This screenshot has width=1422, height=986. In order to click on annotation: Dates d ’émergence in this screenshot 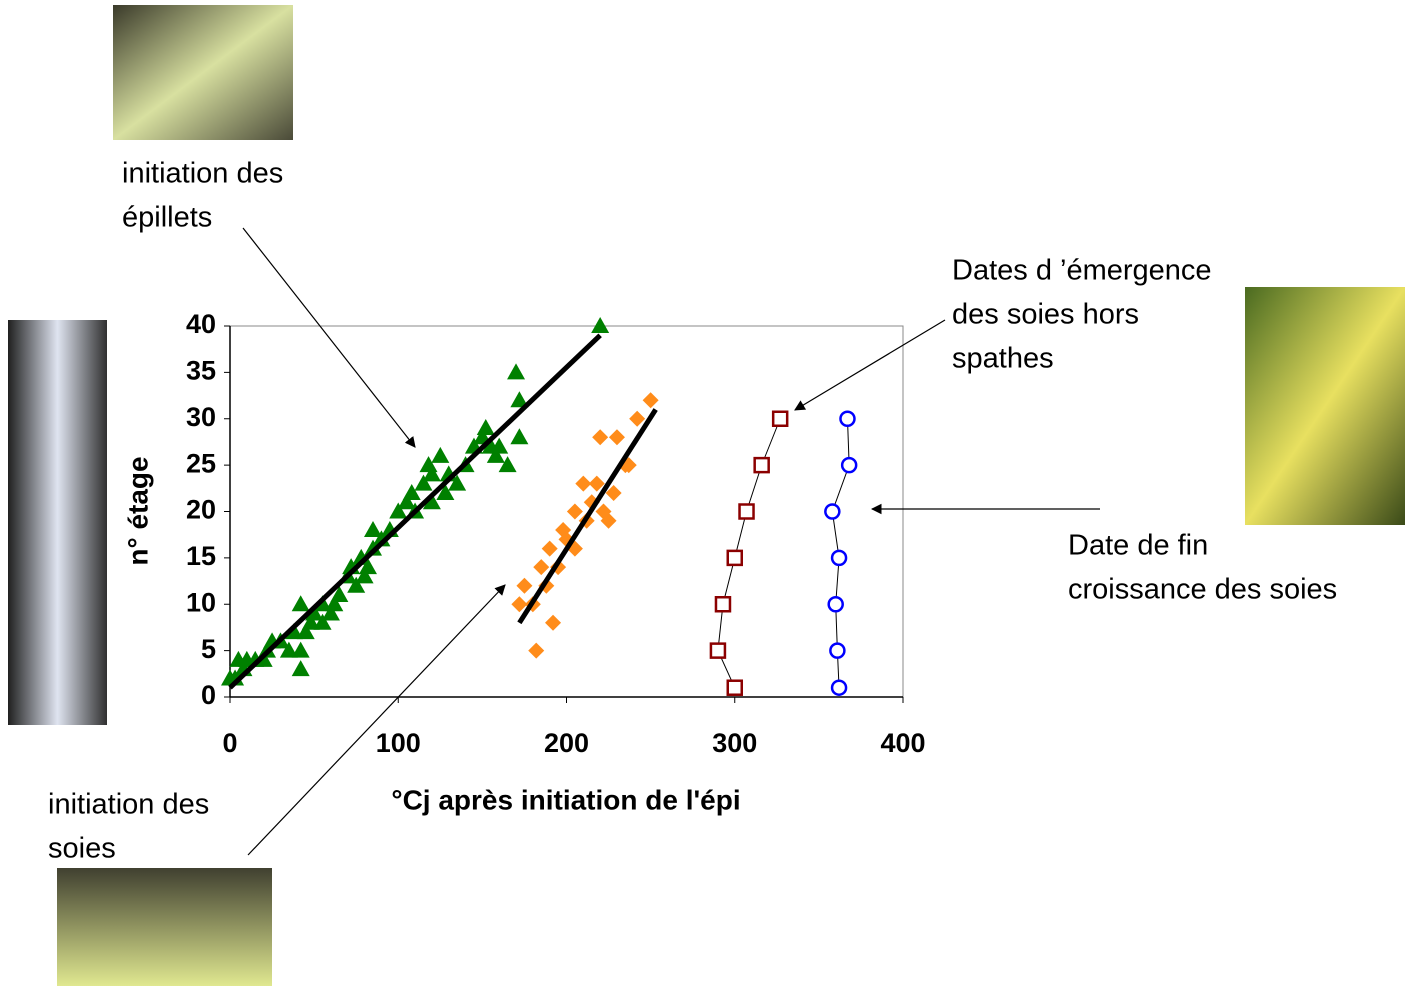, I will do `click(1082, 271)`.